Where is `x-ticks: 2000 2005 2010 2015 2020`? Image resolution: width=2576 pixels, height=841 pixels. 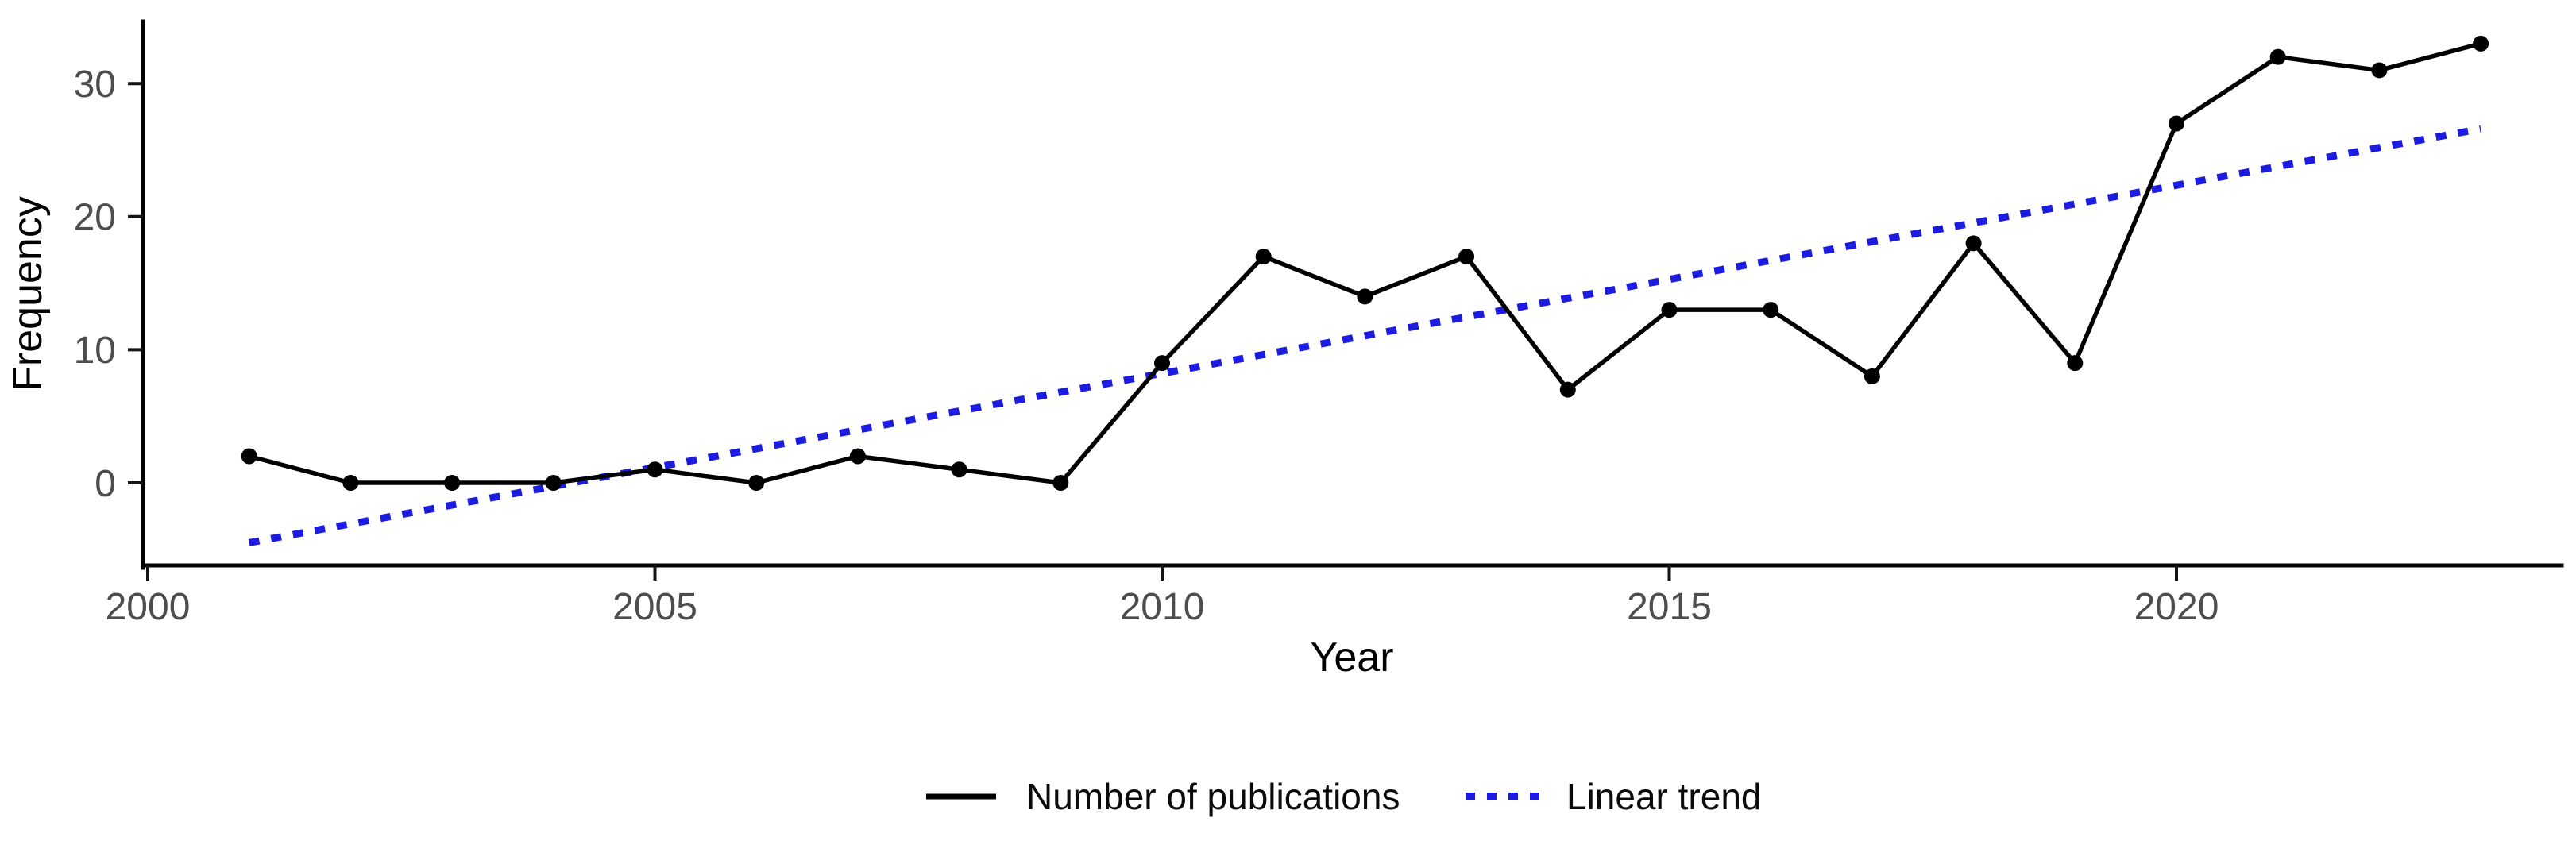
x-ticks: 2000 2005 2010 2015 2020 is located at coordinates (1162, 596).